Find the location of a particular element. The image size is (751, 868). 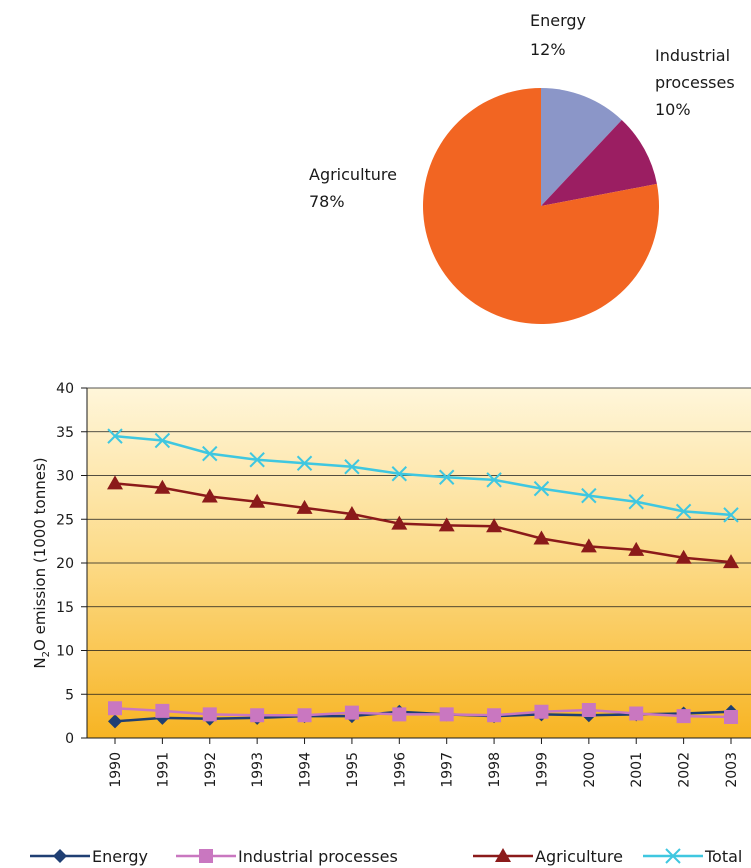

pie-label-agriculture: Agriculture is located at coordinates (353, 174).